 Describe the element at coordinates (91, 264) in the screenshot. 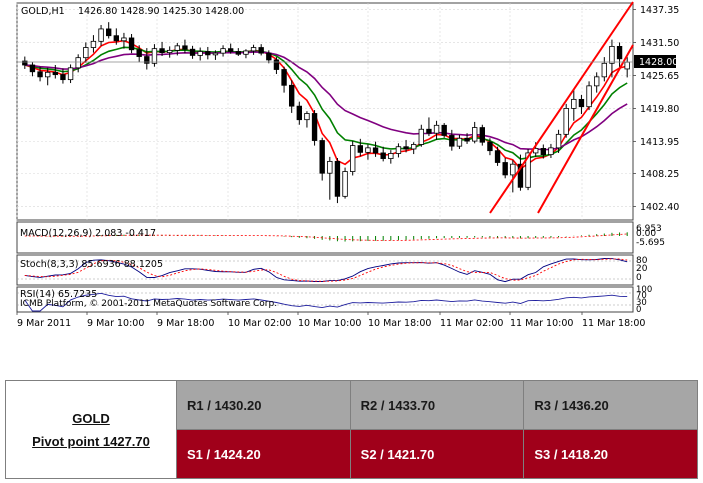

I see `stoch-label: Stoch(8,3,3) 85.6936 88.1205` at that location.